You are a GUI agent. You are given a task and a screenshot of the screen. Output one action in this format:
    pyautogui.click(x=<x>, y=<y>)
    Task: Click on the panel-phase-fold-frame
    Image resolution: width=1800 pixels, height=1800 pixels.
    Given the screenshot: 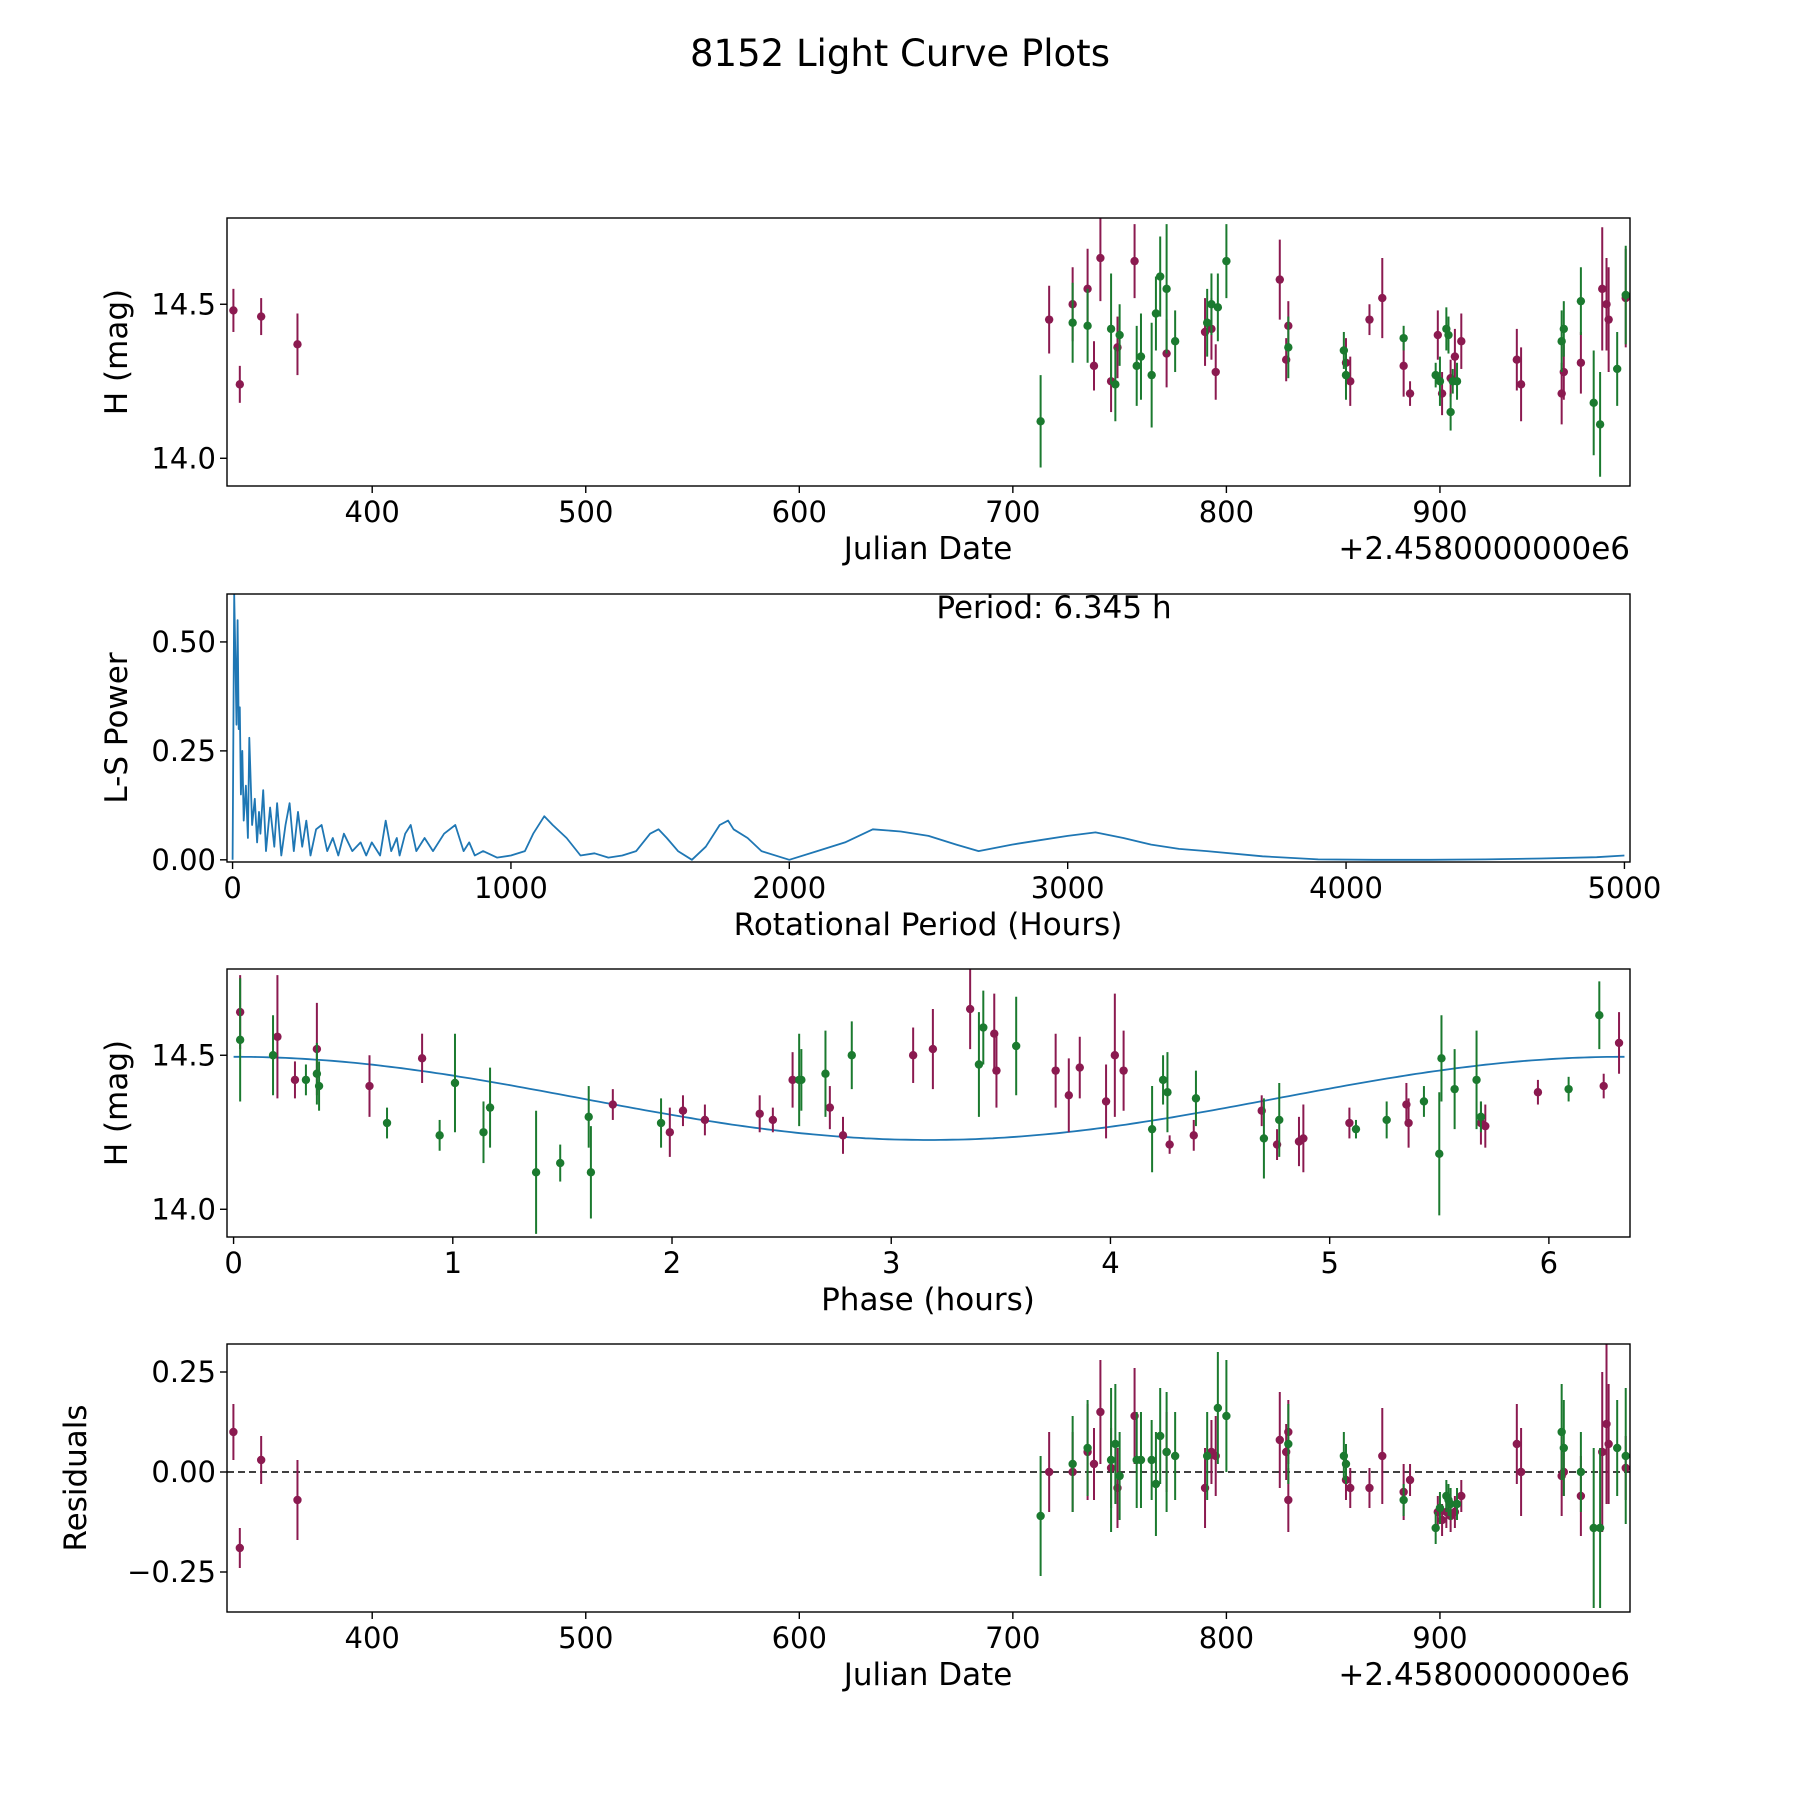 What is the action you would take?
    pyautogui.click(x=928, y=1103)
    